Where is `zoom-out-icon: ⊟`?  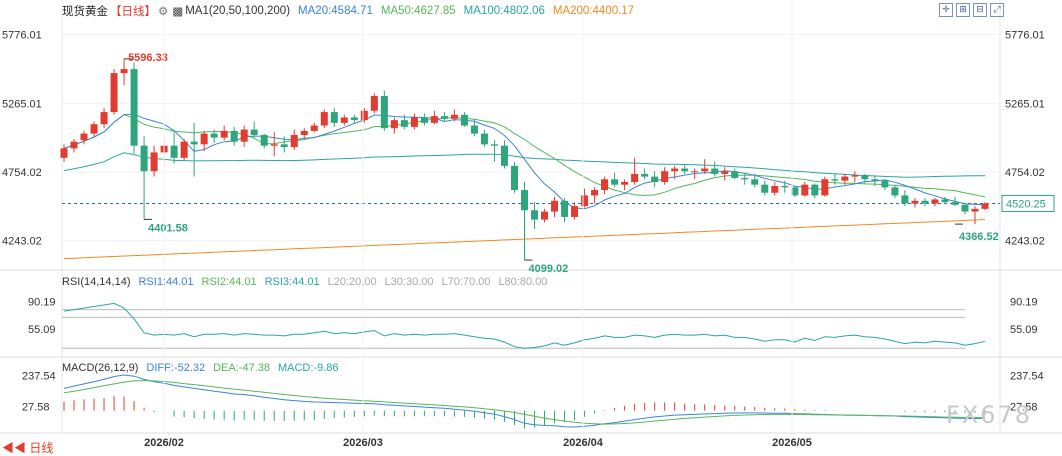 zoom-out-icon: ⊟ is located at coordinates (980, 10).